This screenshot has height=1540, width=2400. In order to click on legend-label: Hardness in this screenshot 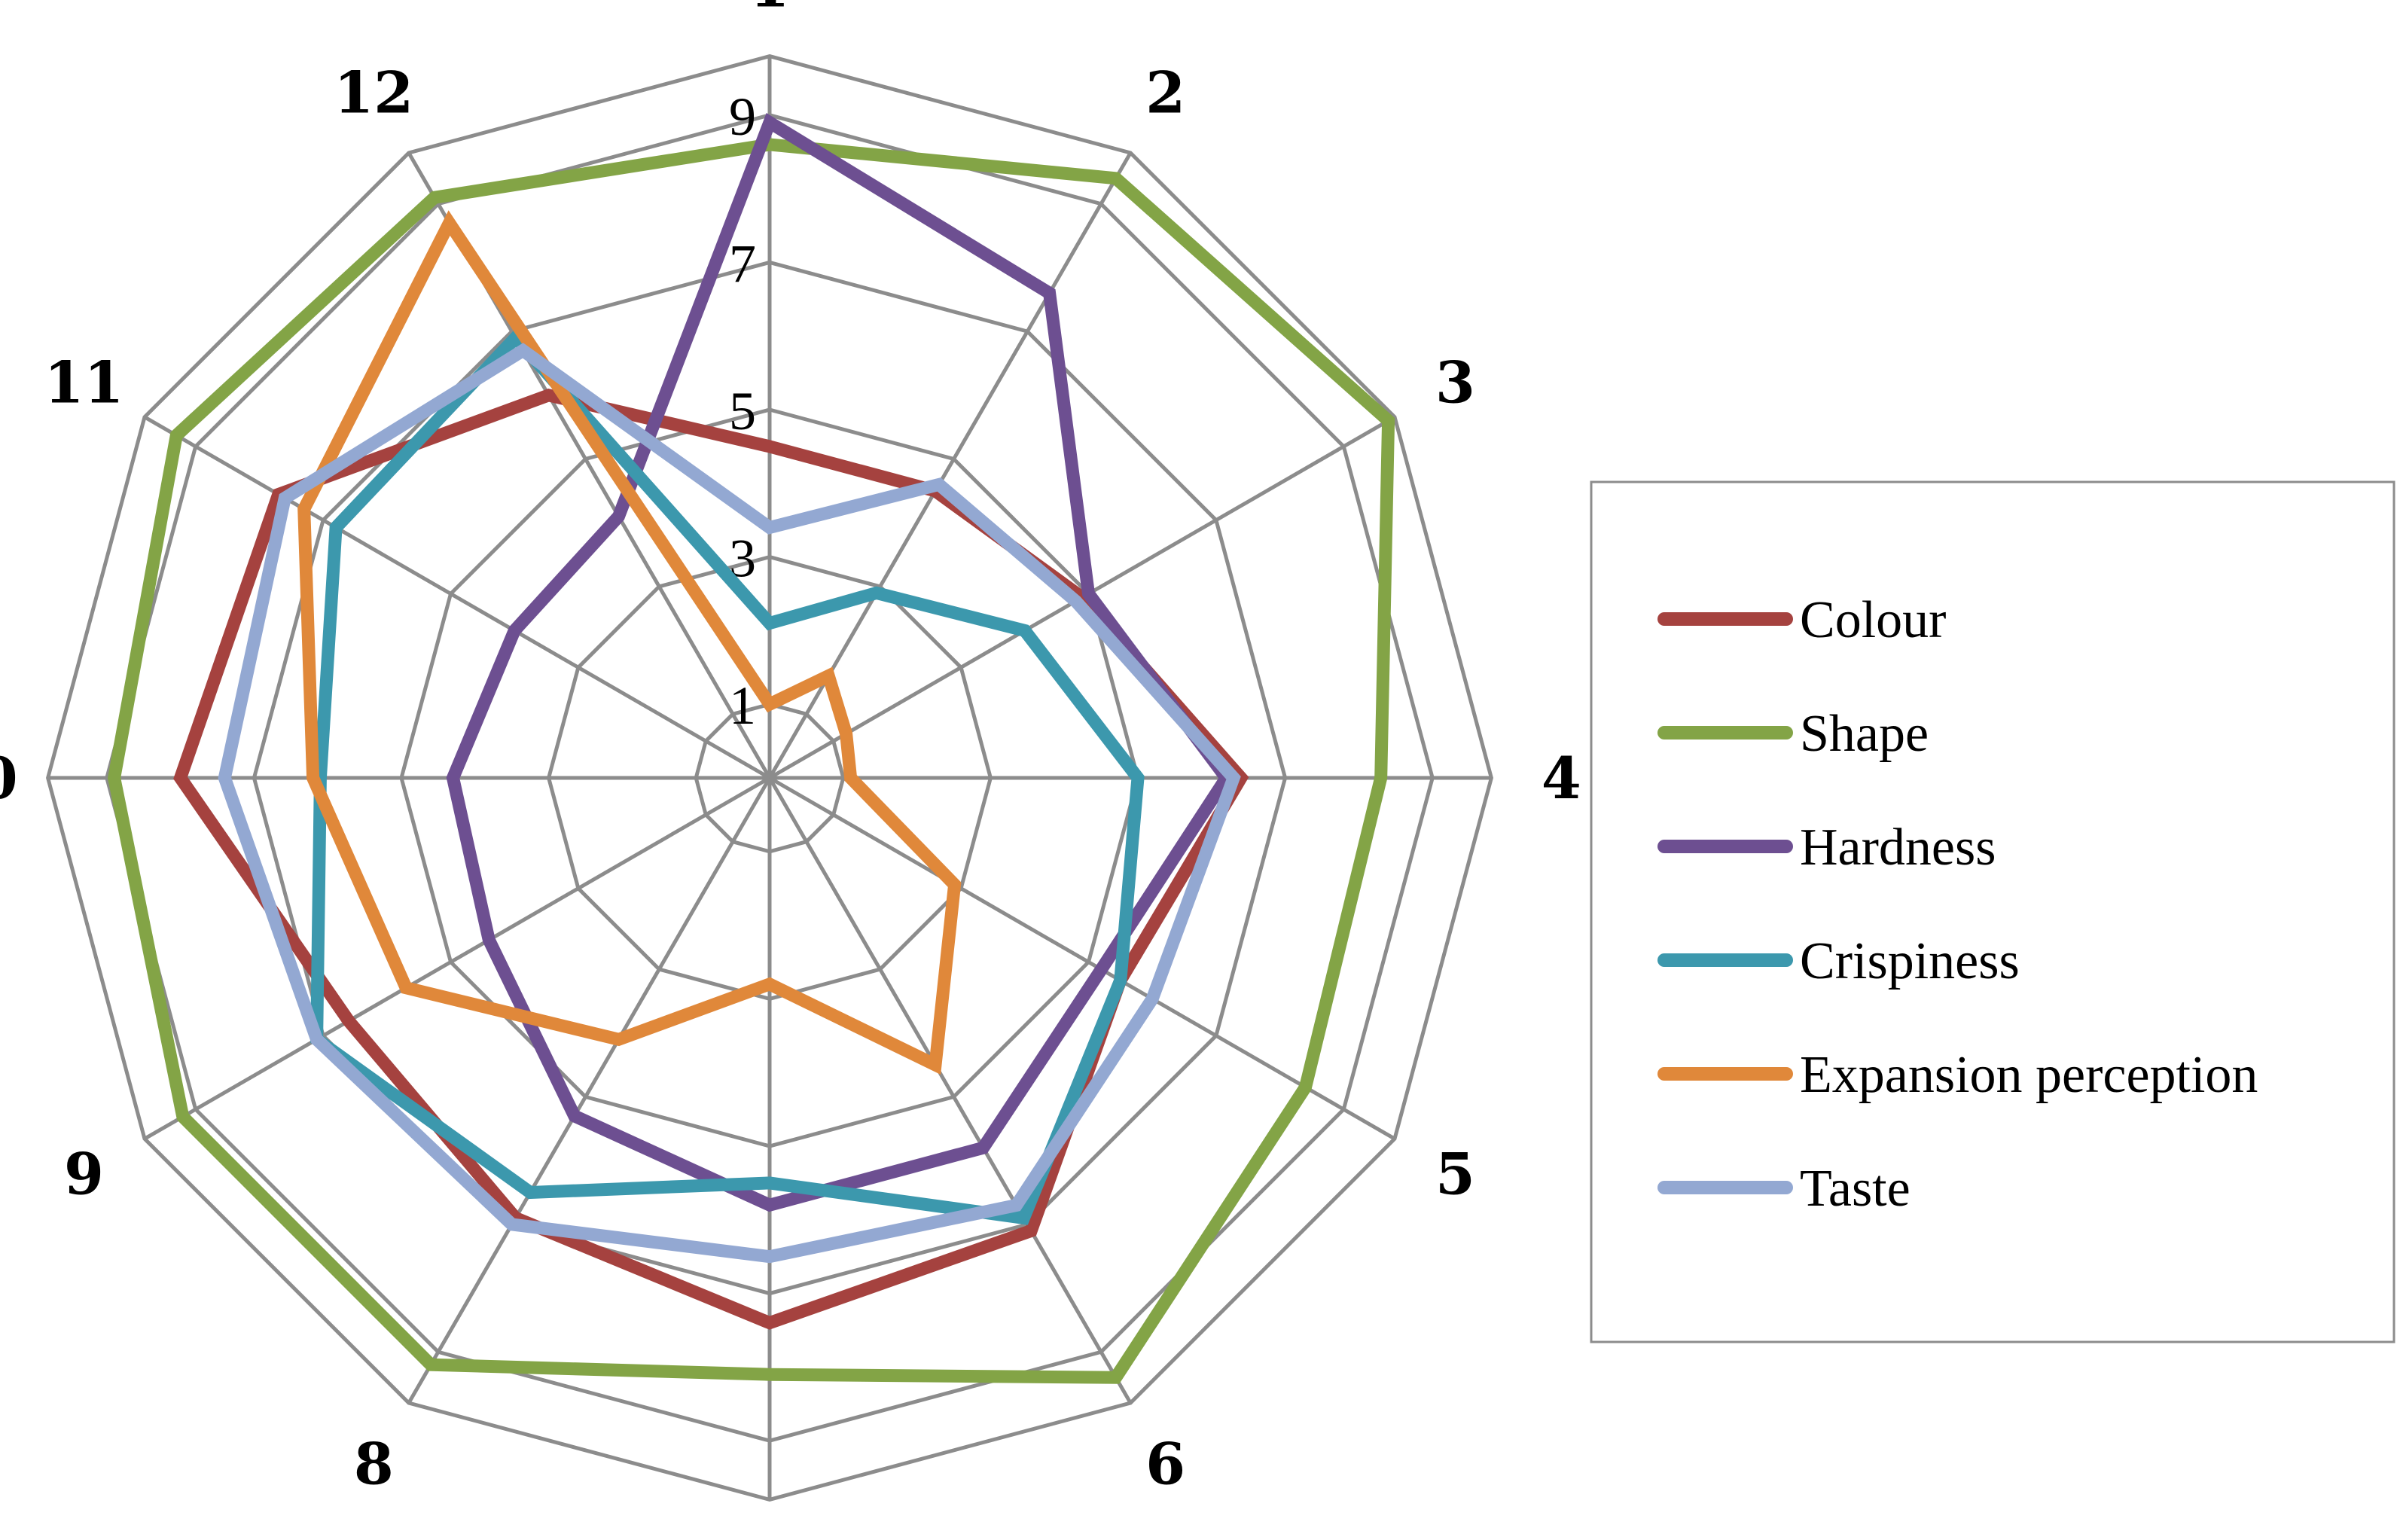, I will do `click(1898, 848)`.